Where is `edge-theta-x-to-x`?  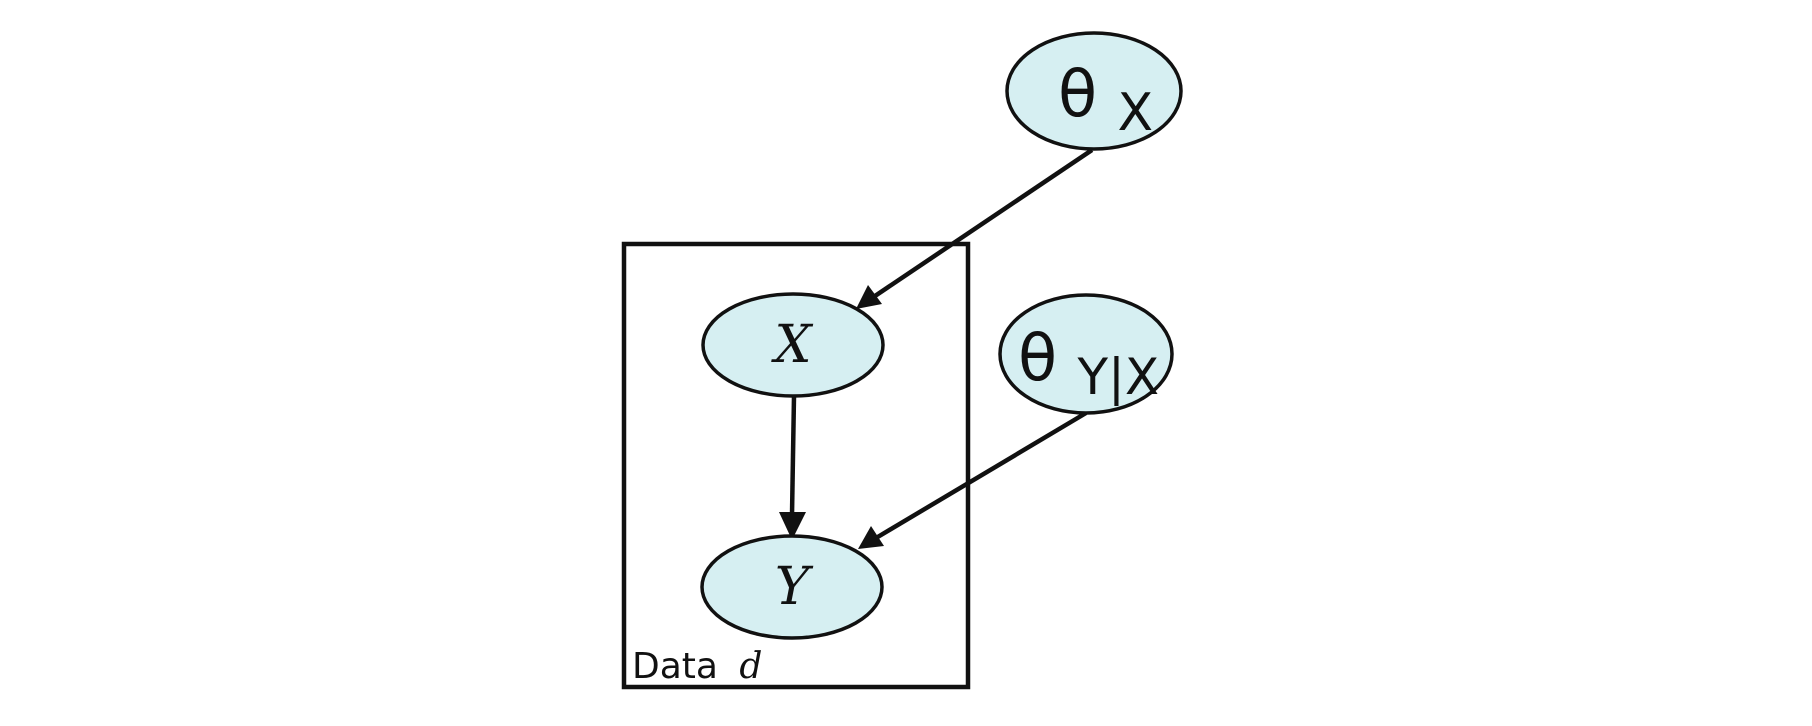
edge-theta-x-to-x is located at coordinates (975, 228).